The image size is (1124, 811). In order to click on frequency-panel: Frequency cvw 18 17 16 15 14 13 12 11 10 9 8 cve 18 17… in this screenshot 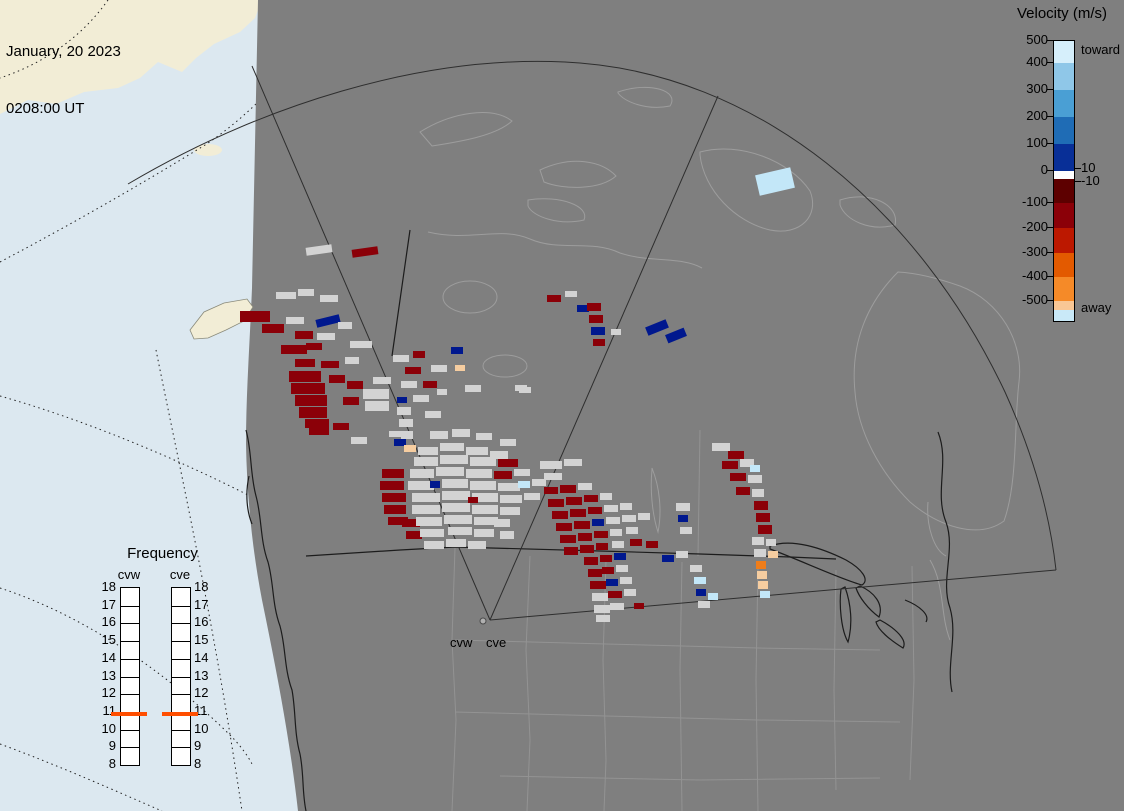, I will do `click(162, 665)`.